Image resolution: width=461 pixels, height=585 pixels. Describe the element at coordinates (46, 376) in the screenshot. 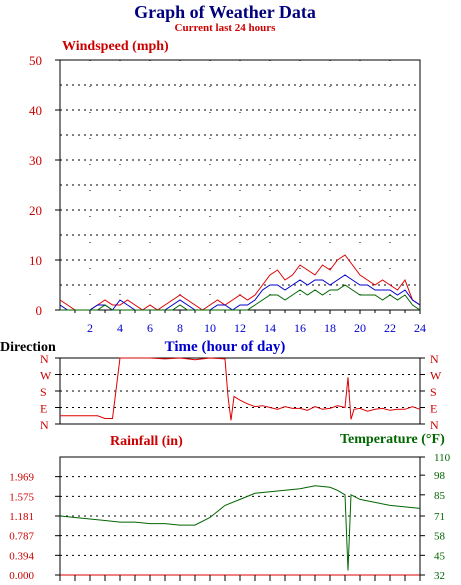

I see `direction-y-tick-label-left: W` at that location.